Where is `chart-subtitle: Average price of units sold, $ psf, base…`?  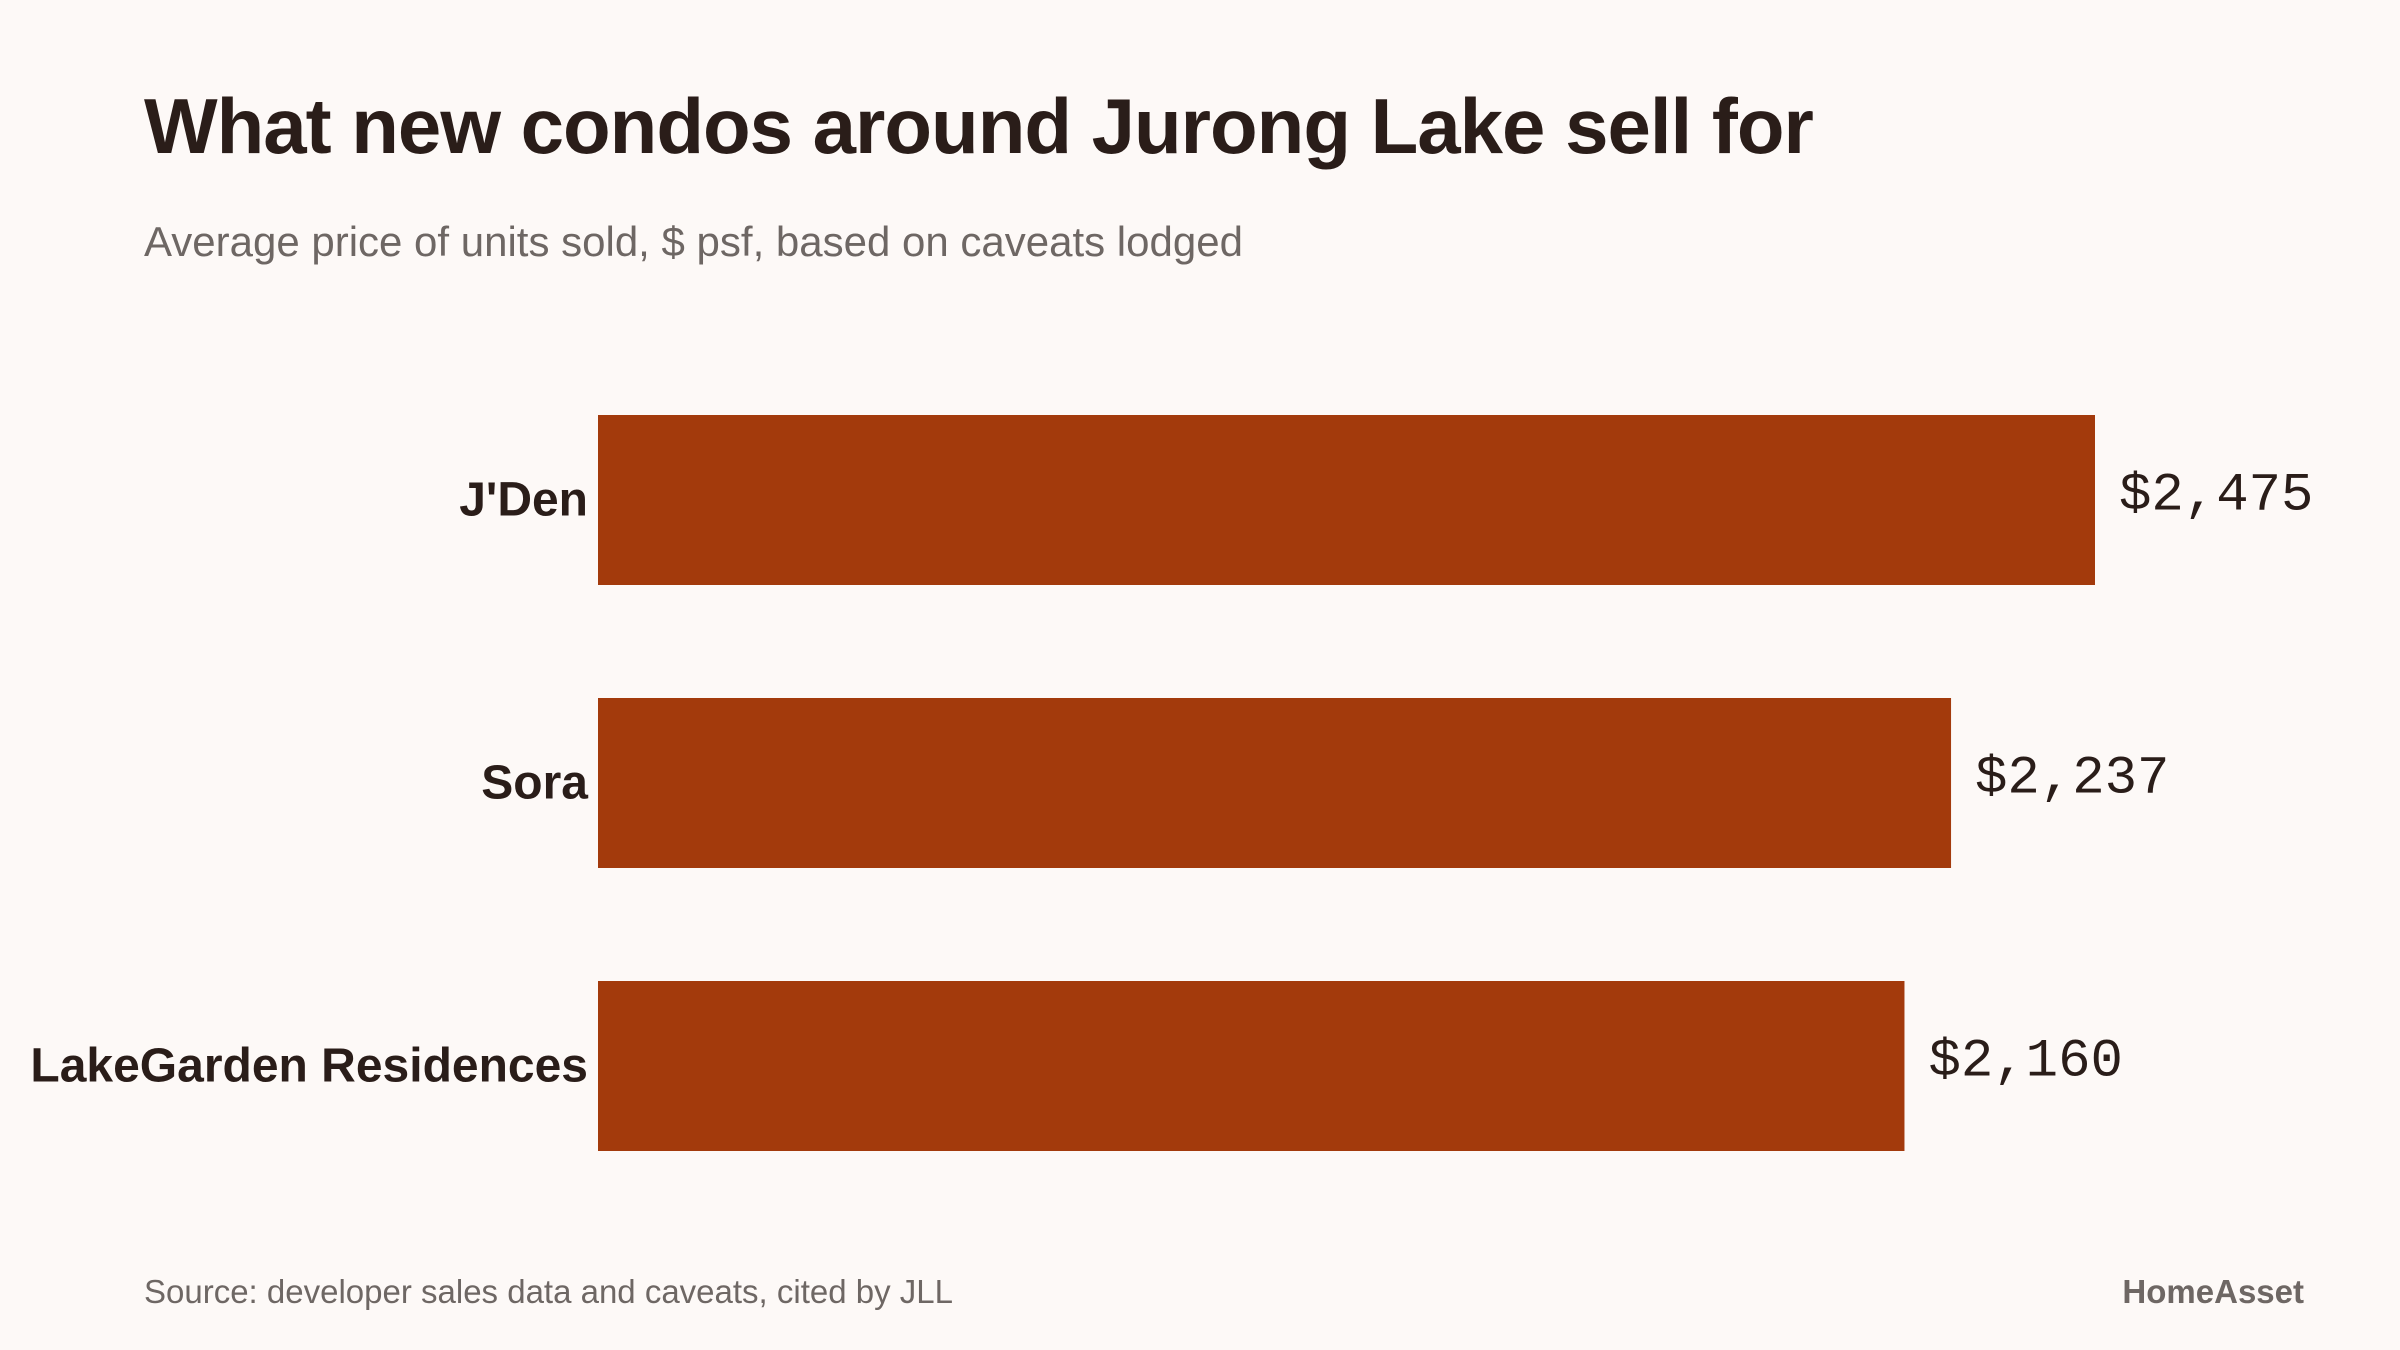
chart-subtitle: Average price of units sold, $ psf, base… is located at coordinates (693, 241).